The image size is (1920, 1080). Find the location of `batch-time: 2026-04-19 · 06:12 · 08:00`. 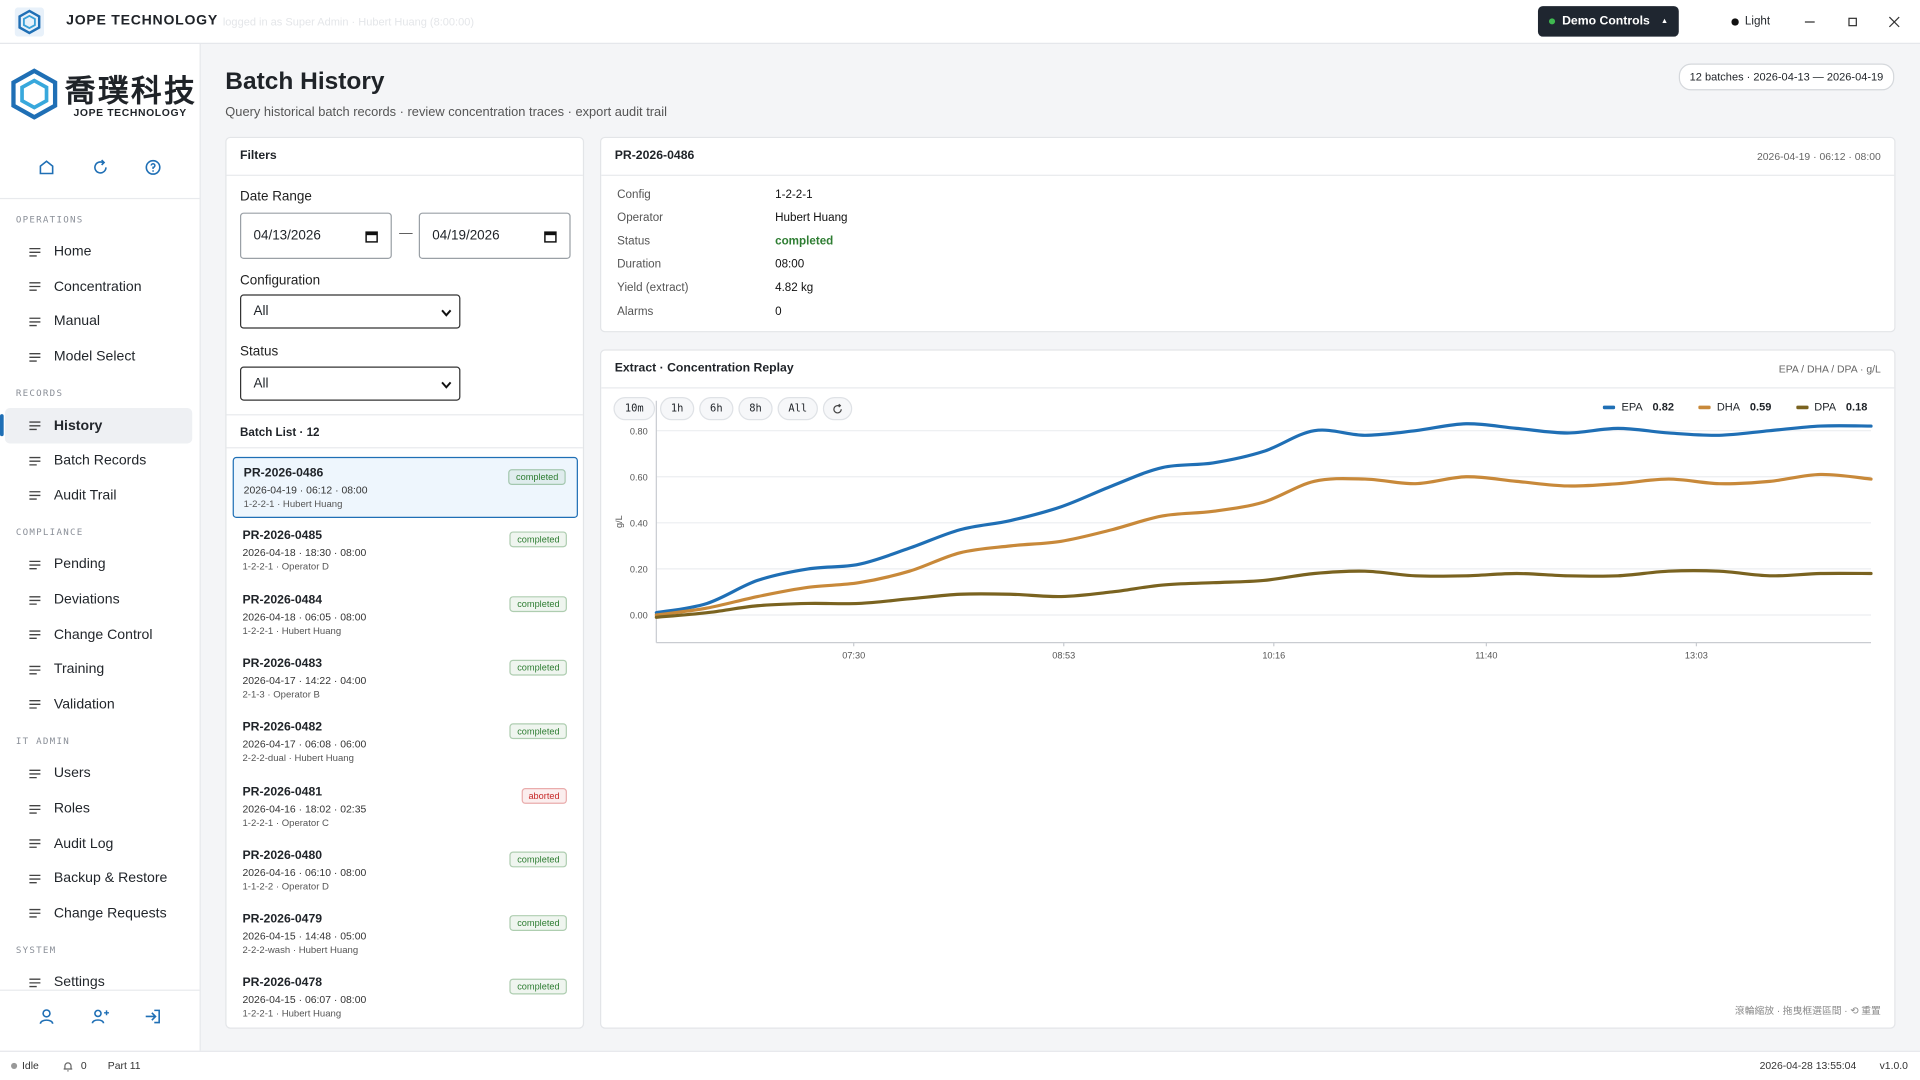

batch-time: 2026-04-19 · 06:12 · 08:00 is located at coordinates (305, 490).